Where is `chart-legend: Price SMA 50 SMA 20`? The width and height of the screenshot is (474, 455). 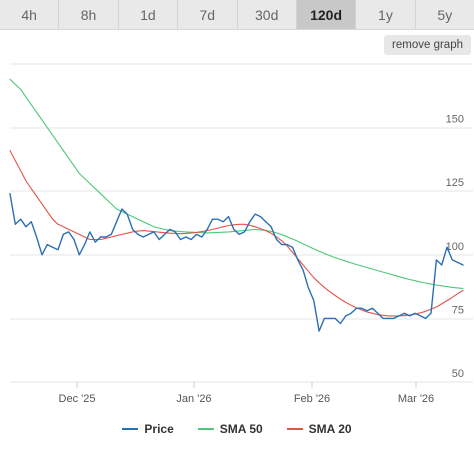 chart-legend: Price SMA 50 SMA 20 is located at coordinates (237, 429).